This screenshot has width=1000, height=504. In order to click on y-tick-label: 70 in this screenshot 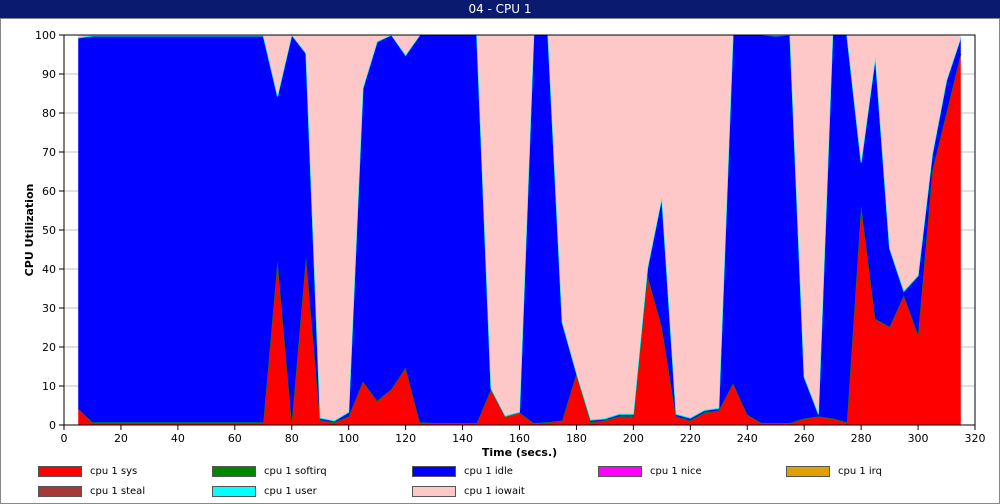, I will do `click(49, 152)`.